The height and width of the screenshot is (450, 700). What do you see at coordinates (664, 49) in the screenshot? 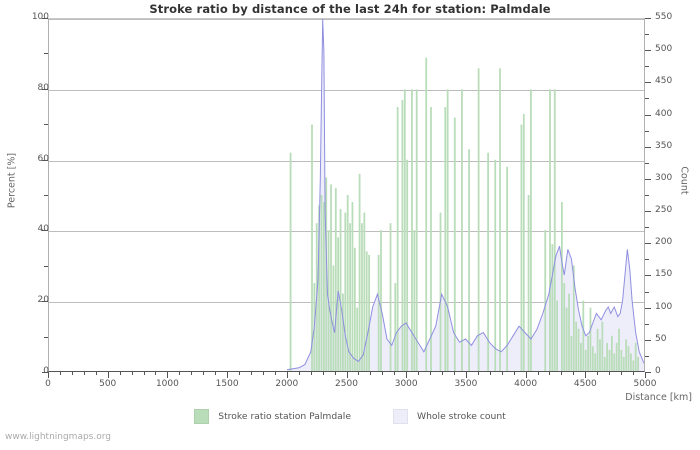
I see `y-tick-label-right: 500` at bounding box center [664, 49].